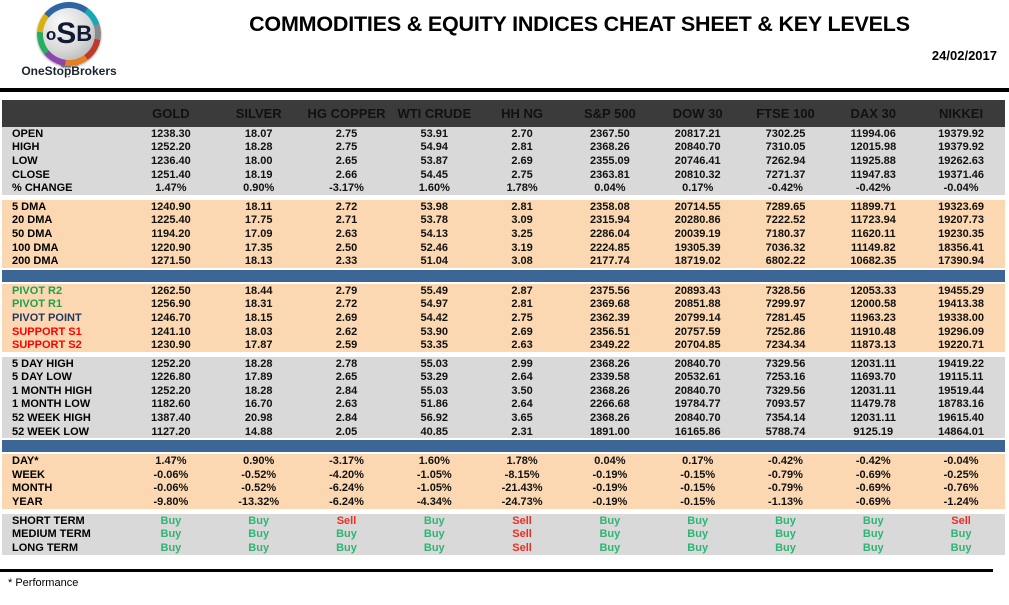 Image resolution: width=1009 pixels, height=605 pixels. I want to click on table-cell: 53.91, so click(434, 133).